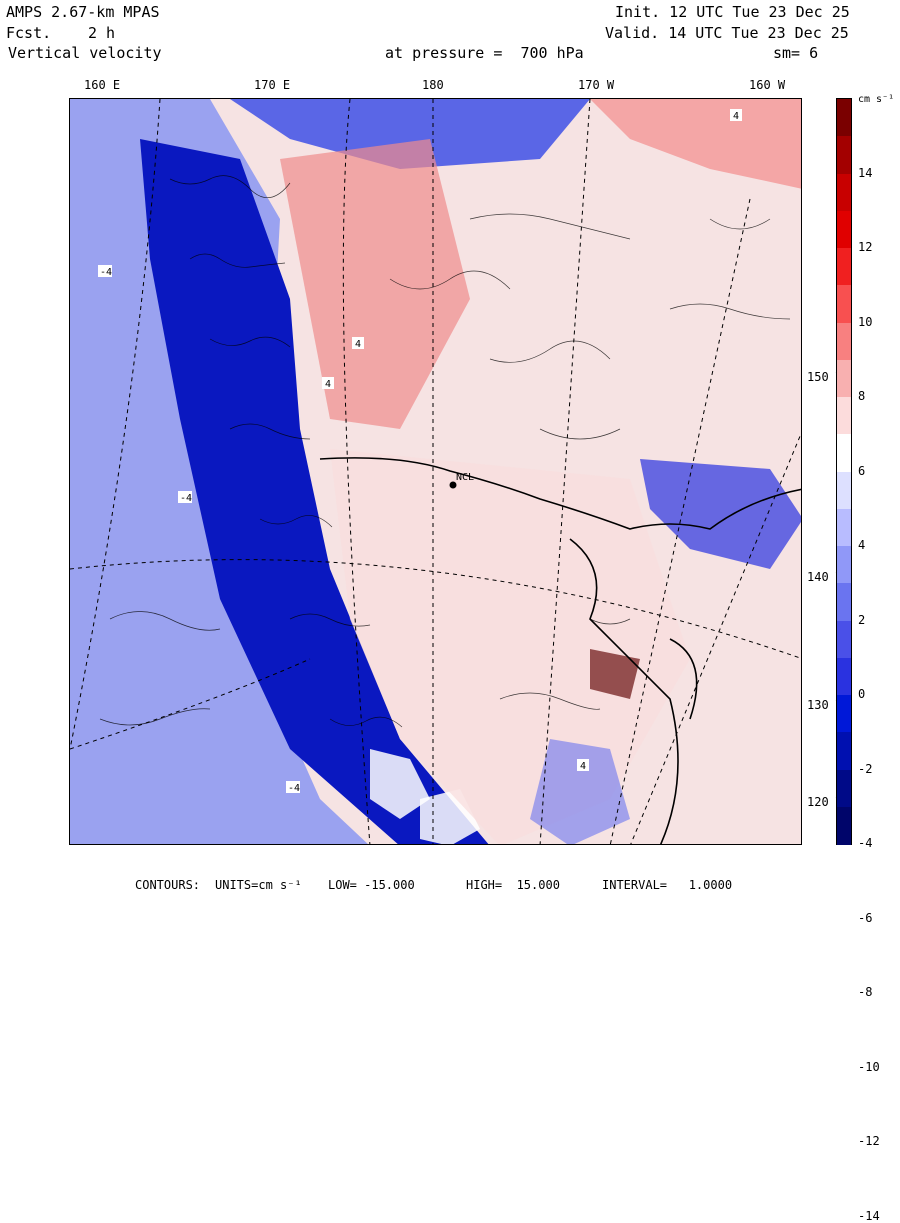 This screenshot has height=1223, width=900. I want to click on colorbar-label: 10, so click(865, 321).